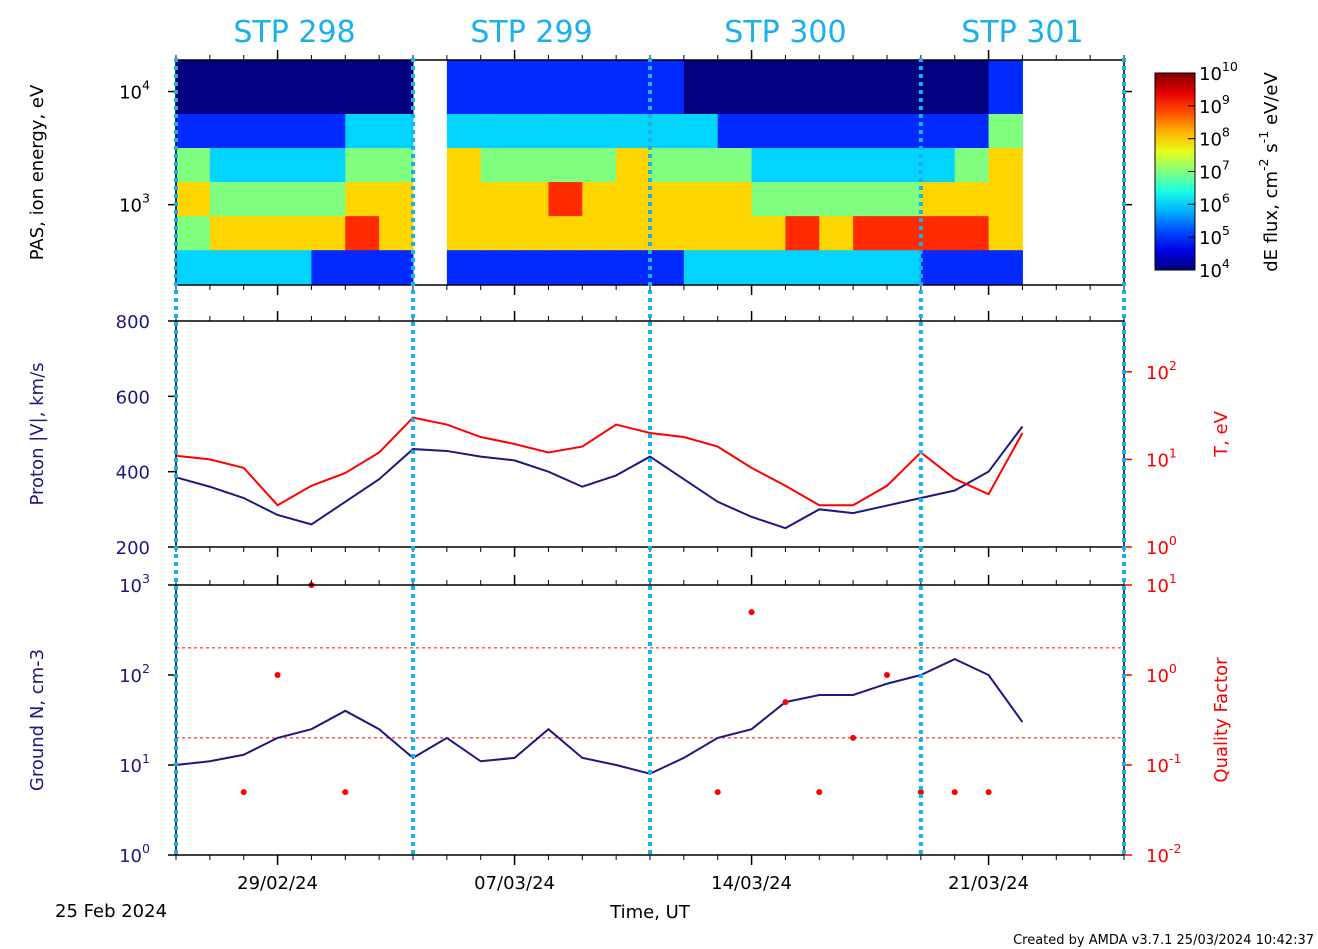 The height and width of the screenshot is (949, 1318). What do you see at coordinates (1214, 269) in the screenshot?
I see `colorbar-tick-label: 10⁴` at bounding box center [1214, 269].